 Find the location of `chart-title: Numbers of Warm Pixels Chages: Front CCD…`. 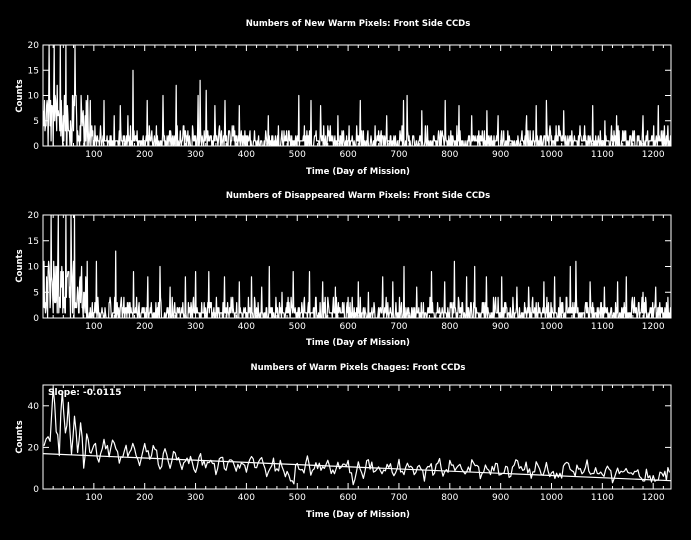

chart-title: Numbers of Warm Pixels Chages: Front CCD… is located at coordinates (358, 368).